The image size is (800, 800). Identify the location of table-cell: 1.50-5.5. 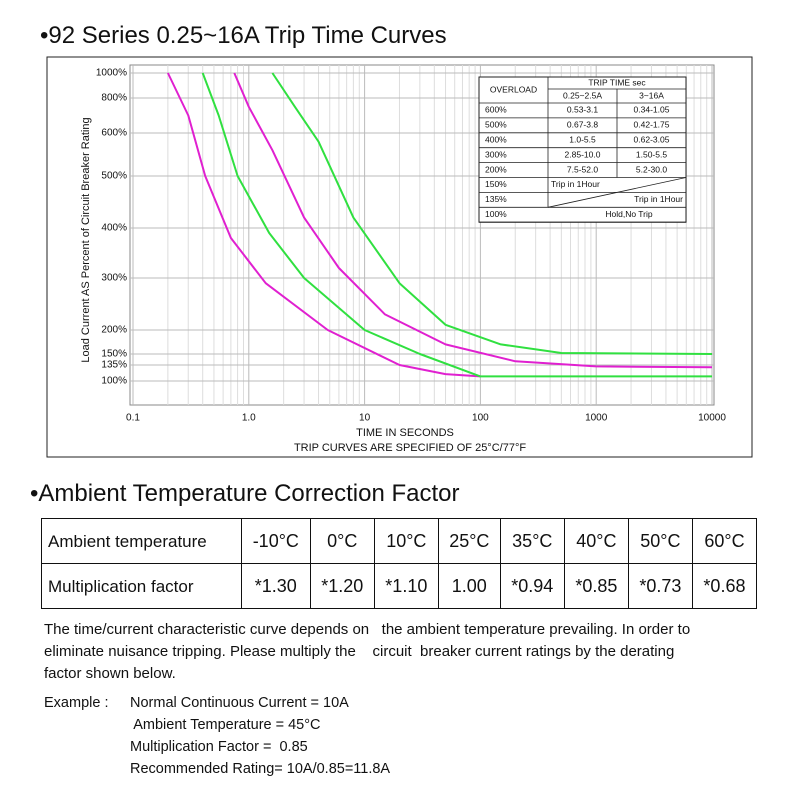
(651, 154).